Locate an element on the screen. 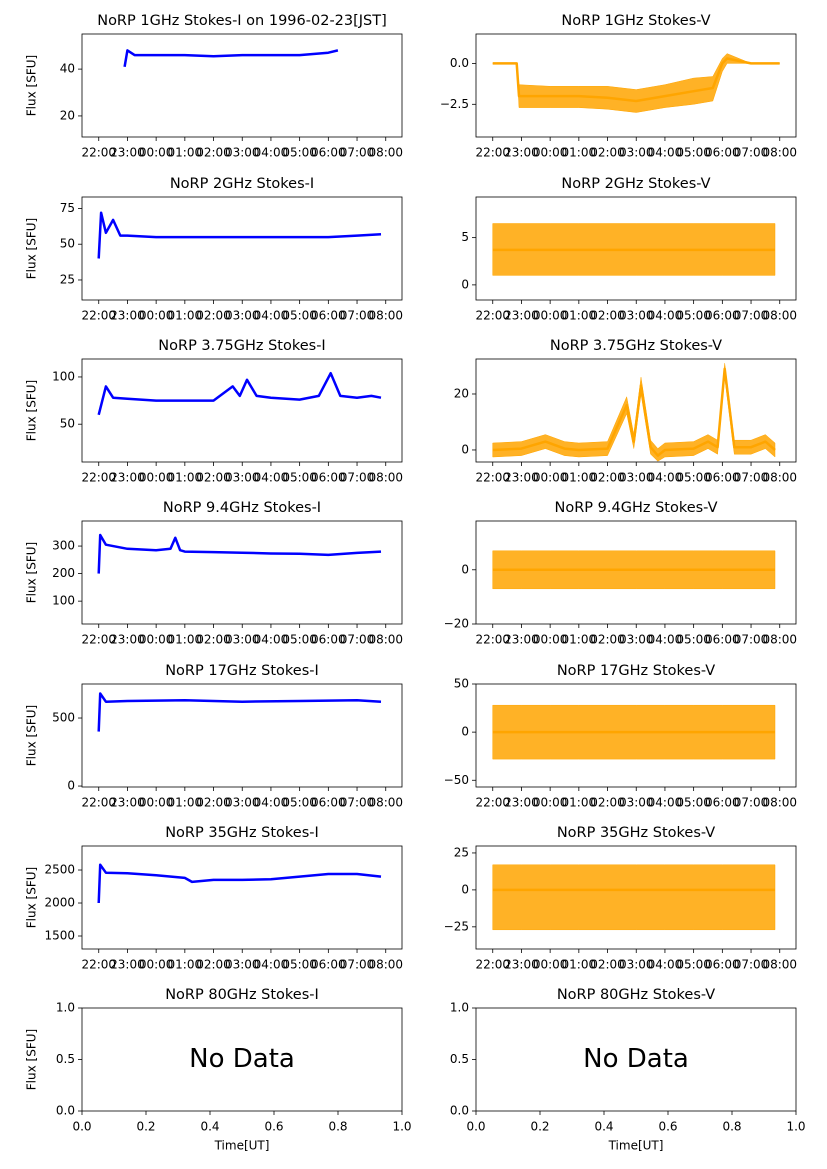 This screenshot has height=1169, width=827. axes-title: NoRP 17GHz Stokes-I is located at coordinates (242, 671).